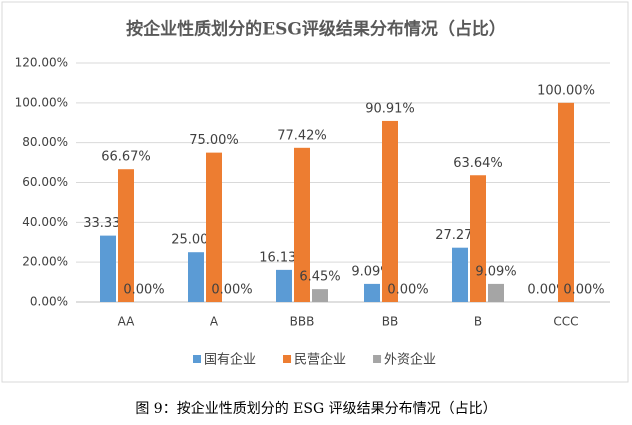 The width and height of the screenshot is (632, 425). I want to click on value-label: 100.00%, so click(566, 90).